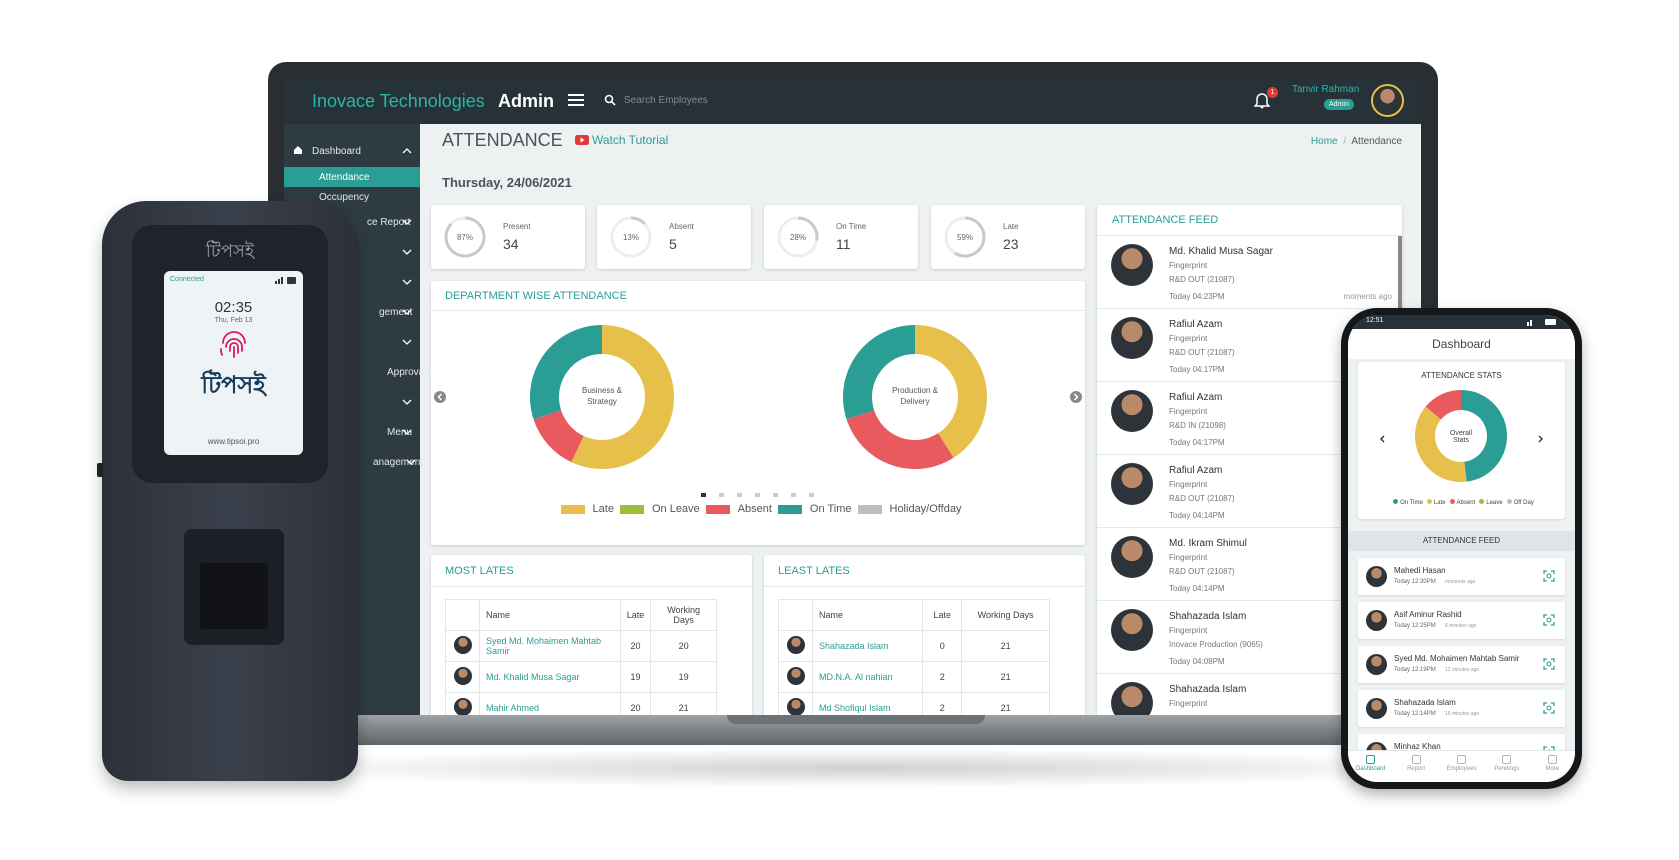  What do you see at coordinates (867, 677) in the screenshot?
I see `employee-name: MD.N.A. Al nahian` at bounding box center [867, 677].